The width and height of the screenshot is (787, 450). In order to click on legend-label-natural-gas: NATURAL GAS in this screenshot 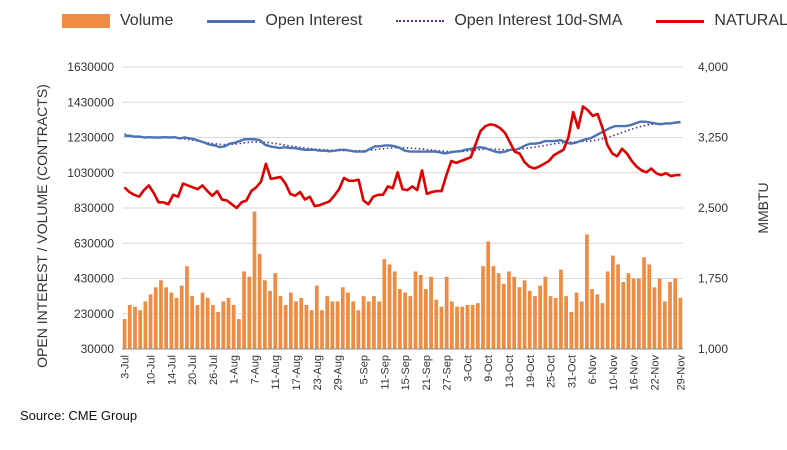, I will do `click(750, 20)`.